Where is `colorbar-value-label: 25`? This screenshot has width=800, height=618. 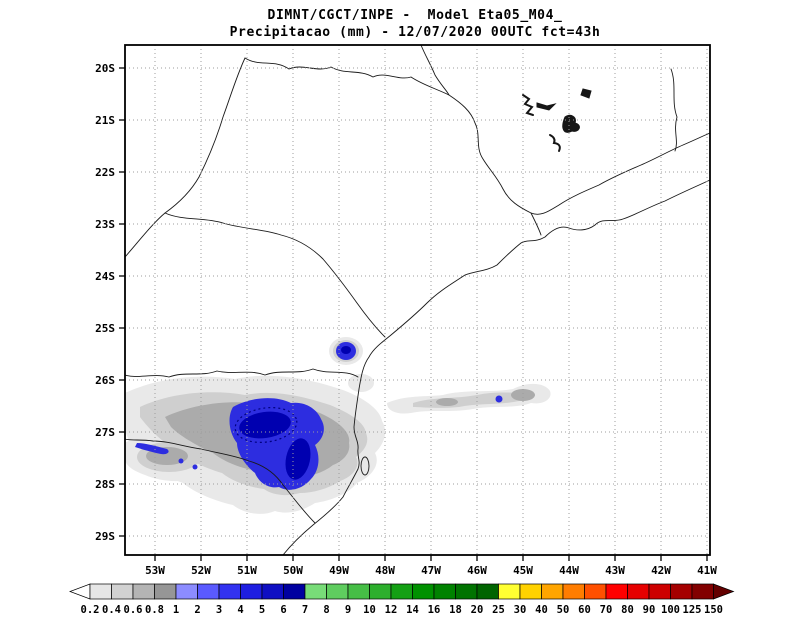
colorbar-value-label: 25 is located at coordinates (498, 610).